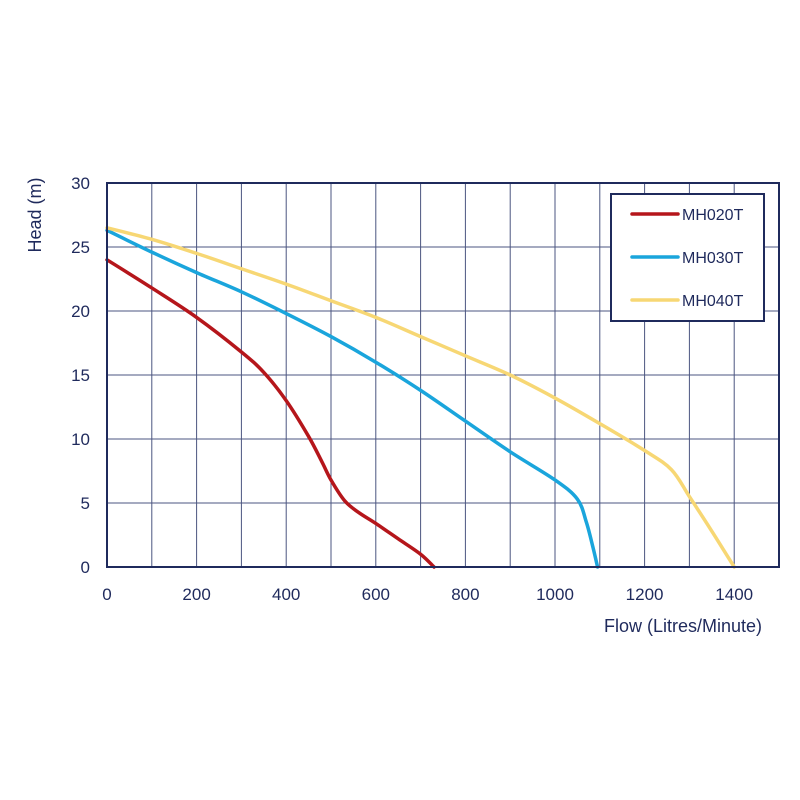 The image size is (800, 800). Describe the element at coordinates (106, 594) in the screenshot. I see `x-tick-label: 0` at that location.